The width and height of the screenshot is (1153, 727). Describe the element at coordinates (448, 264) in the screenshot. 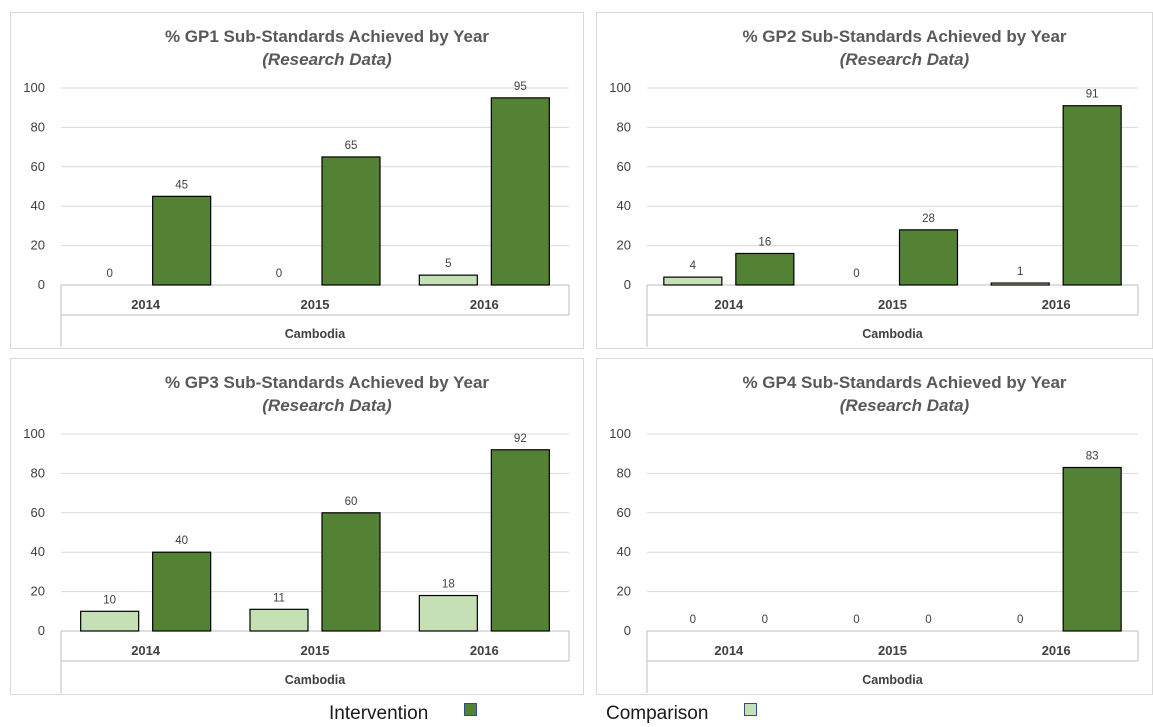

I see `data-label: 5` at that location.